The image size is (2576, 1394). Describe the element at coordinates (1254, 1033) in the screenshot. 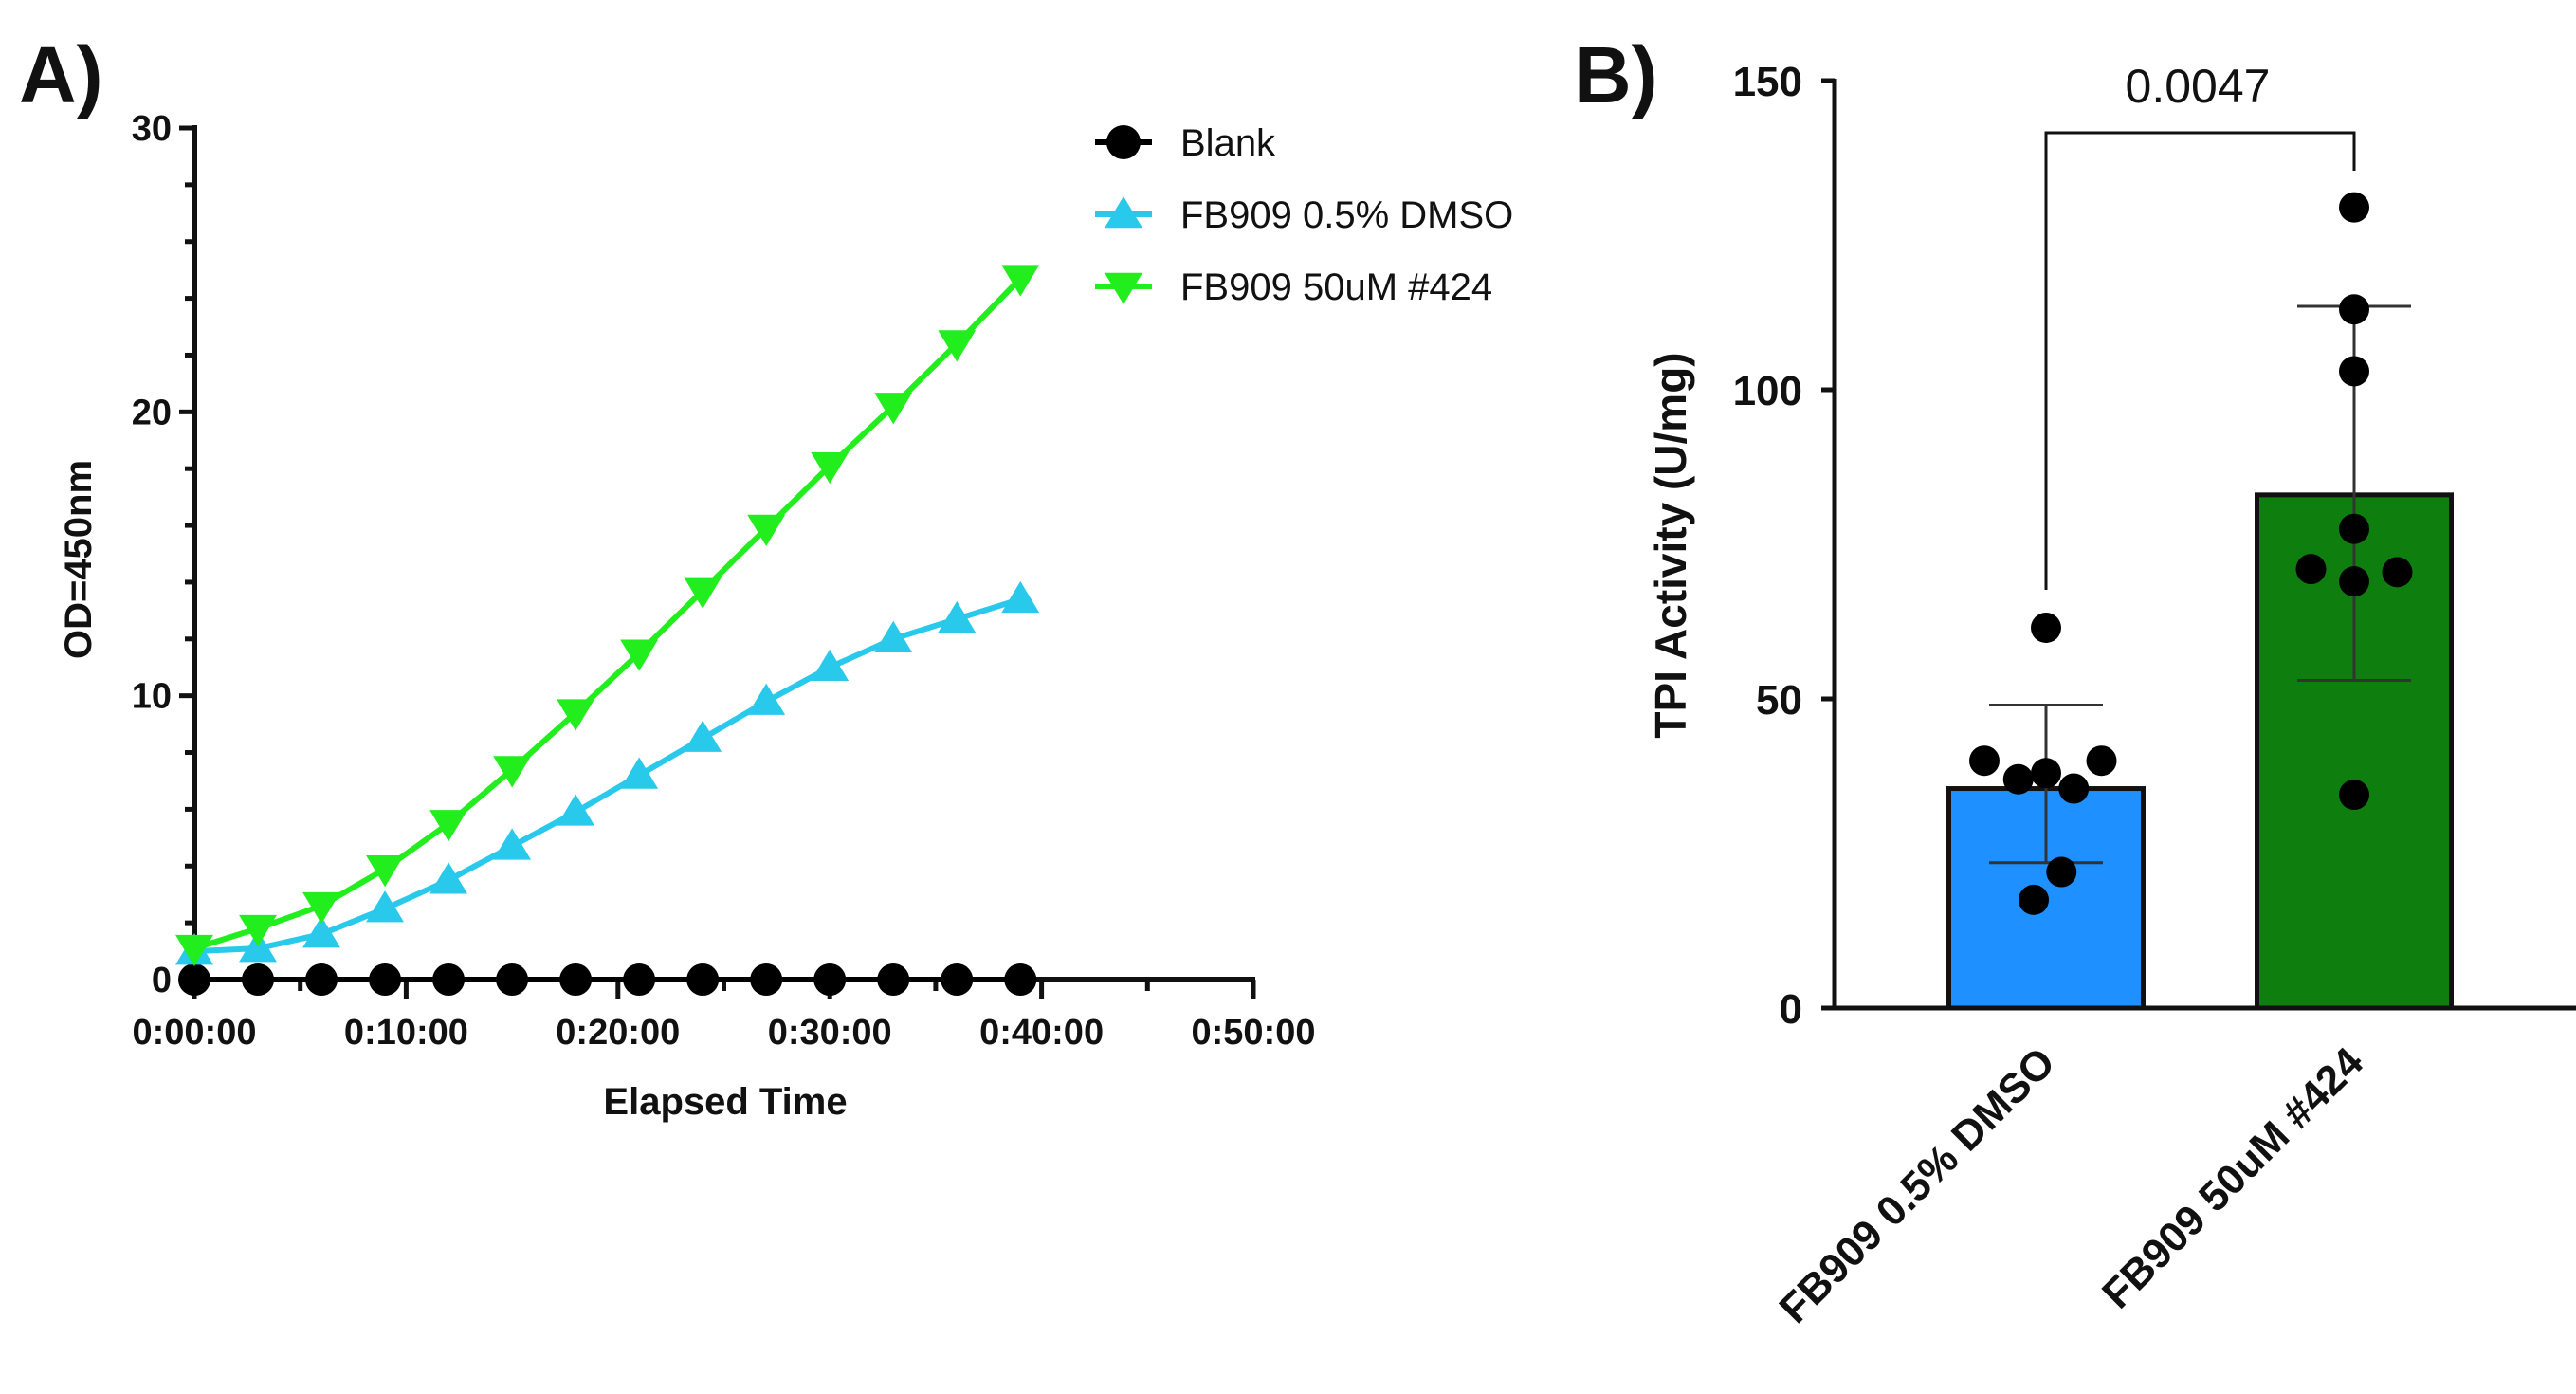

I see `x-tick-label: 0:50:00` at that location.